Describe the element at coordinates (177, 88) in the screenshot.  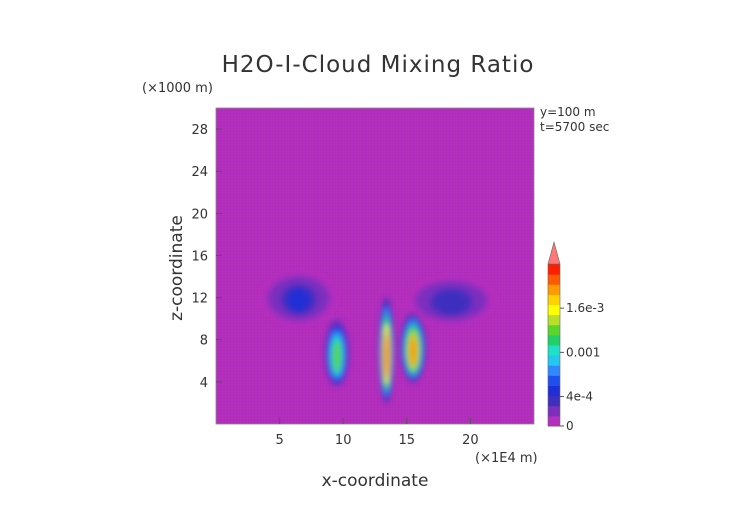
I see `y-unit-label: (×1000 m)` at that location.